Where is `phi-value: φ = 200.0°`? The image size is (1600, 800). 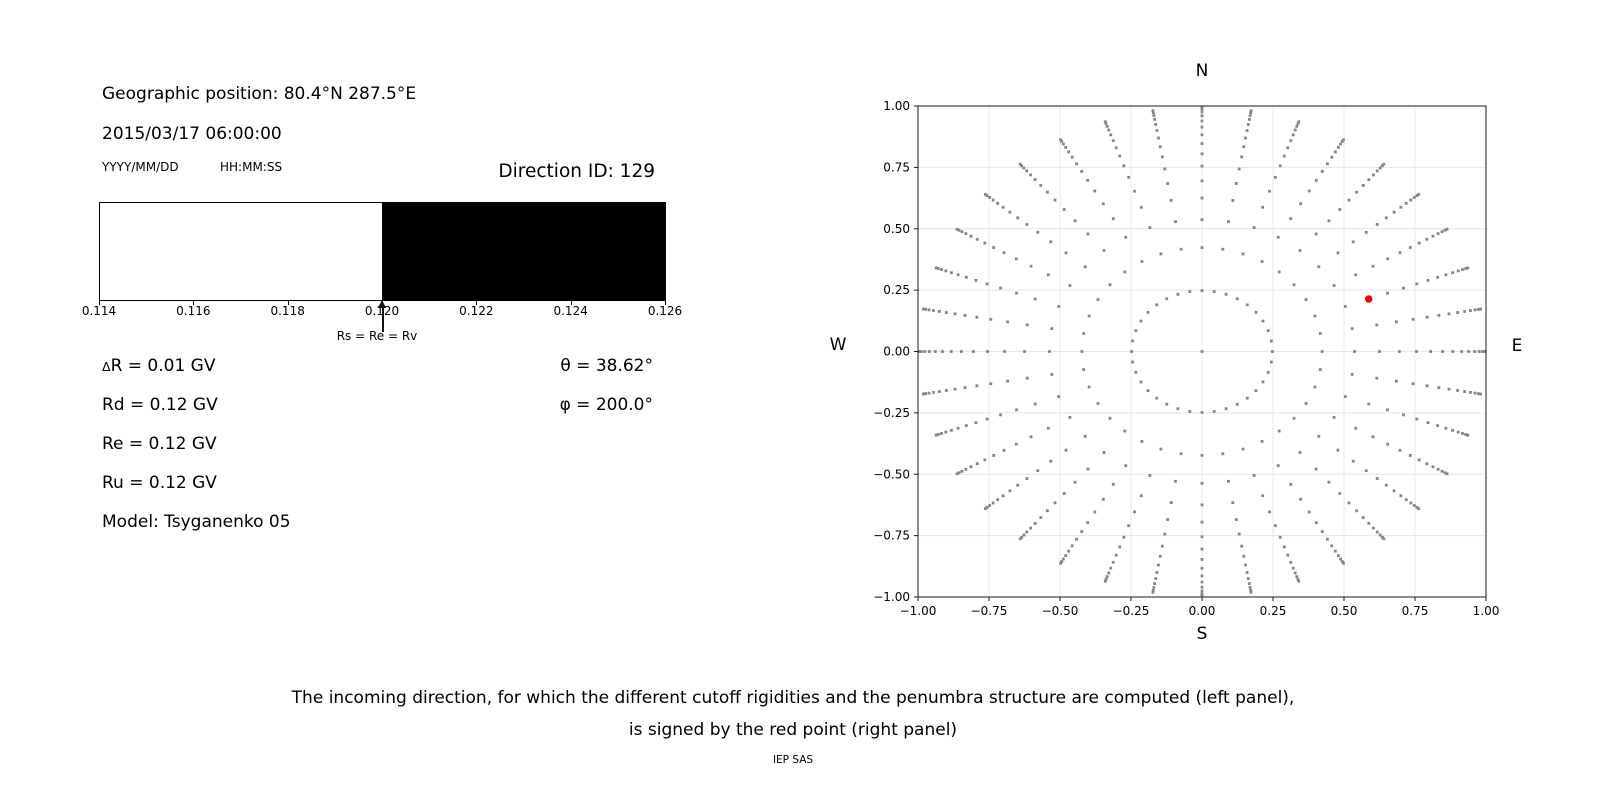
phi-value: φ = 200.0° is located at coordinates (606, 405).